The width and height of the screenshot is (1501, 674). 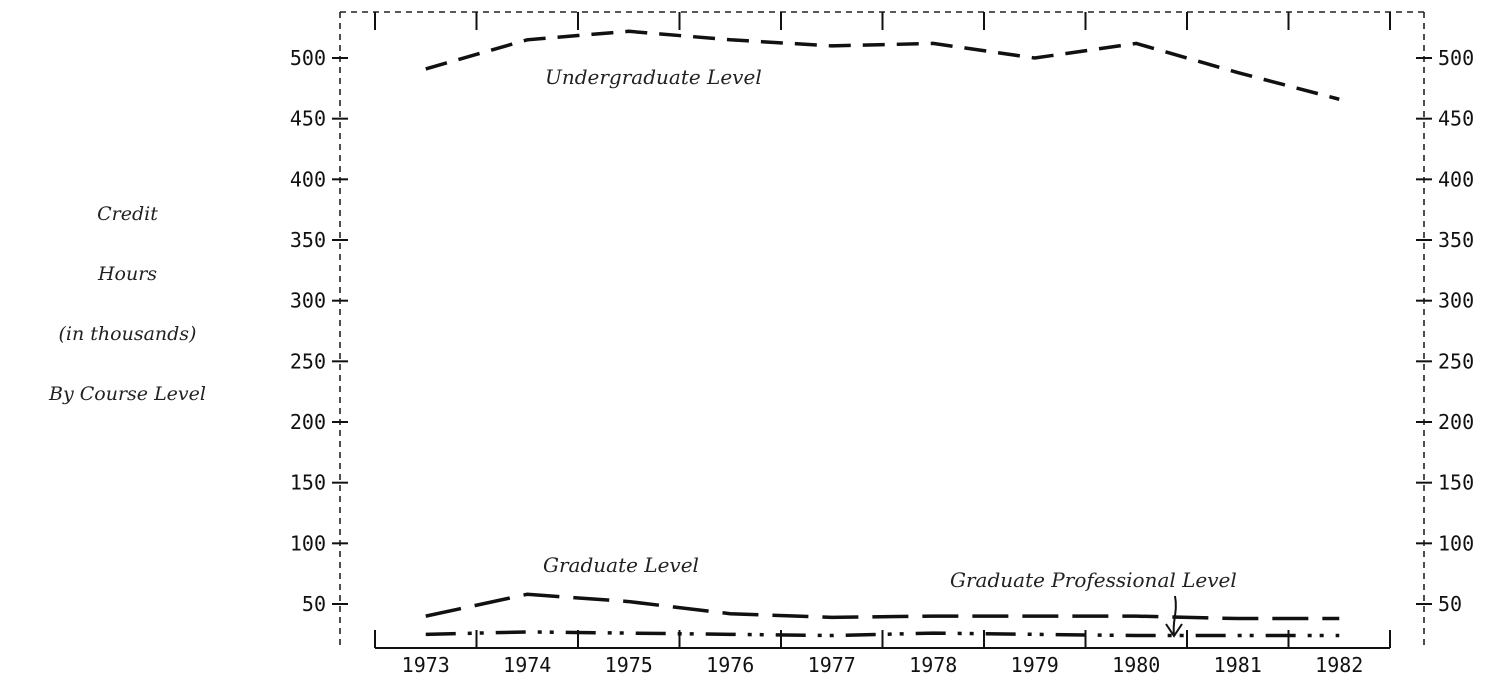 I want to click on annotation-label: Undergraduate Level, so click(x=653, y=77).